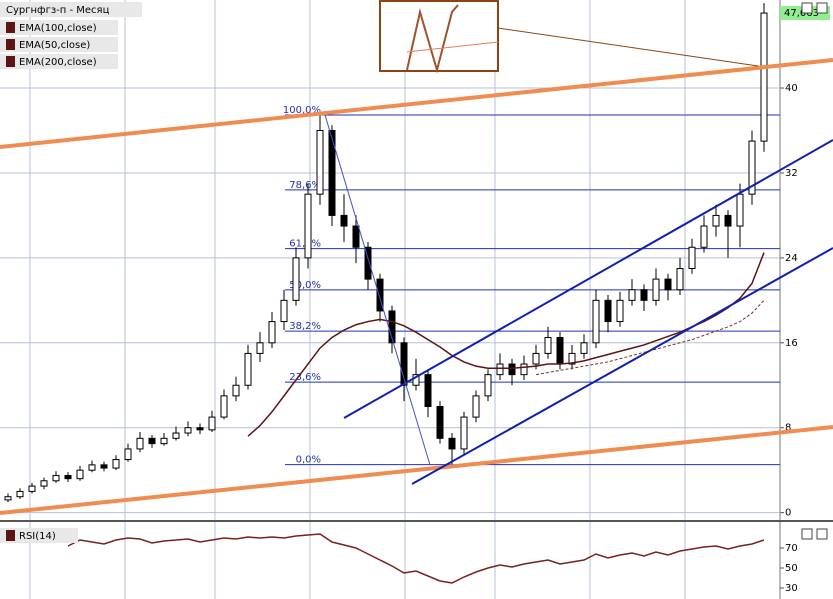  What do you see at coordinates (791, 548) in the screenshot?
I see `y-tick-label: 70` at bounding box center [791, 548].